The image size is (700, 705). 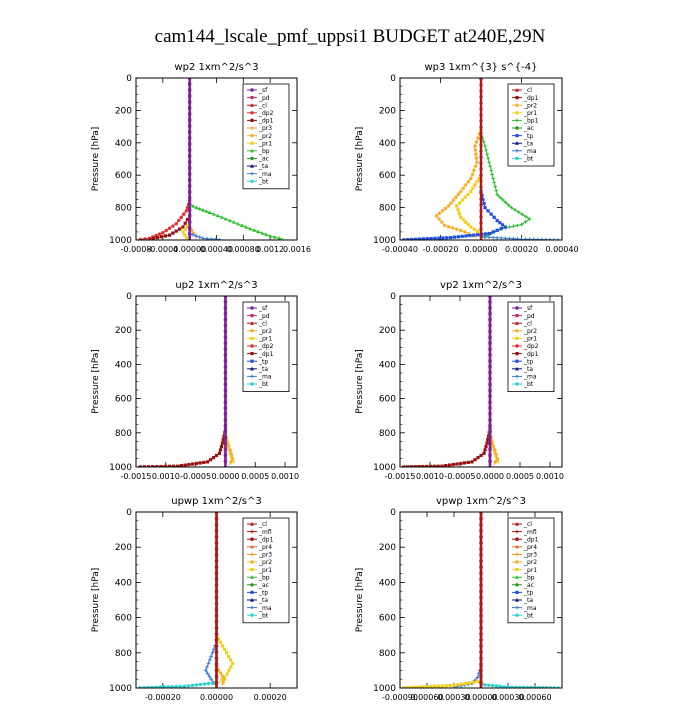 What do you see at coordinates (195, 476) in the screenshot?
I see `x-tick-label: -0.0005` at bounding box center [195, 476].